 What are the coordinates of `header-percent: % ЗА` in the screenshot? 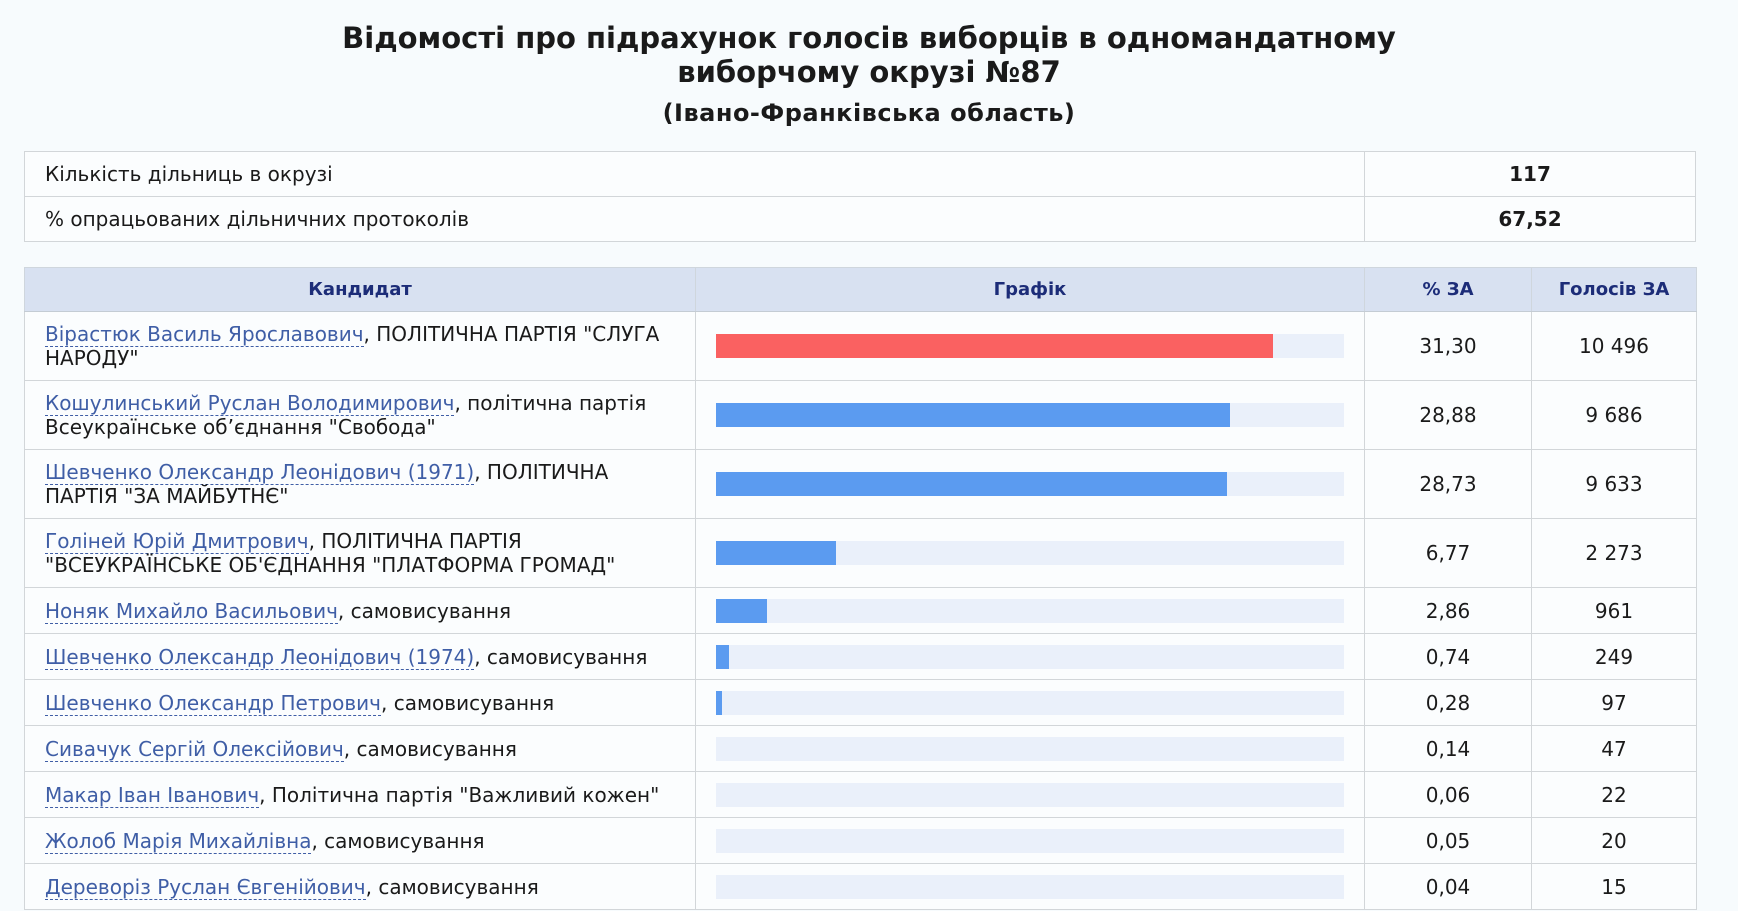 It's located at (1448, 289).